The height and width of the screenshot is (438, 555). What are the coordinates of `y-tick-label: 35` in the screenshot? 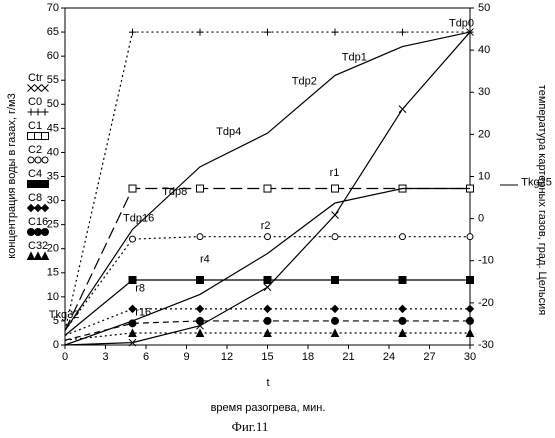 It's located at (53, 176).